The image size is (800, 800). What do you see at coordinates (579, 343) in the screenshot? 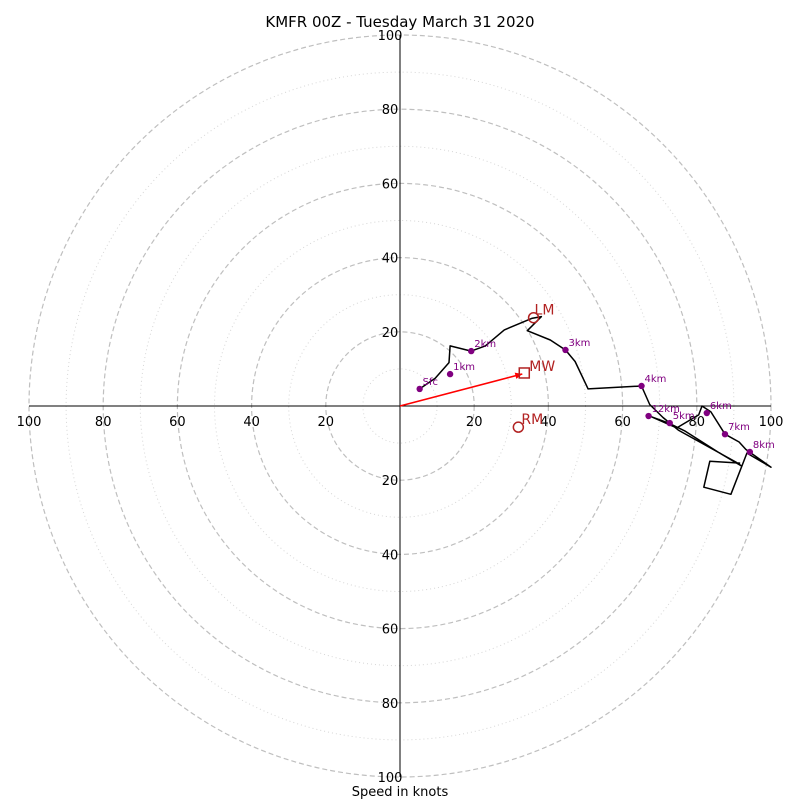
I see `height-label-3km: 3km` at bounding box center [579, 343].